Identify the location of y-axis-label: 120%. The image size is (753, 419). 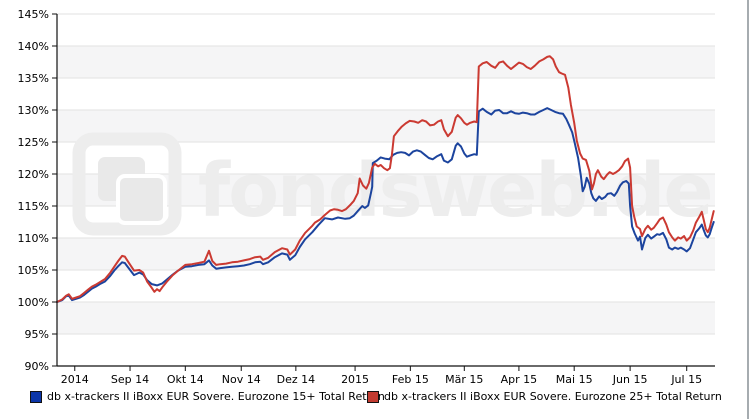
(33, 174).